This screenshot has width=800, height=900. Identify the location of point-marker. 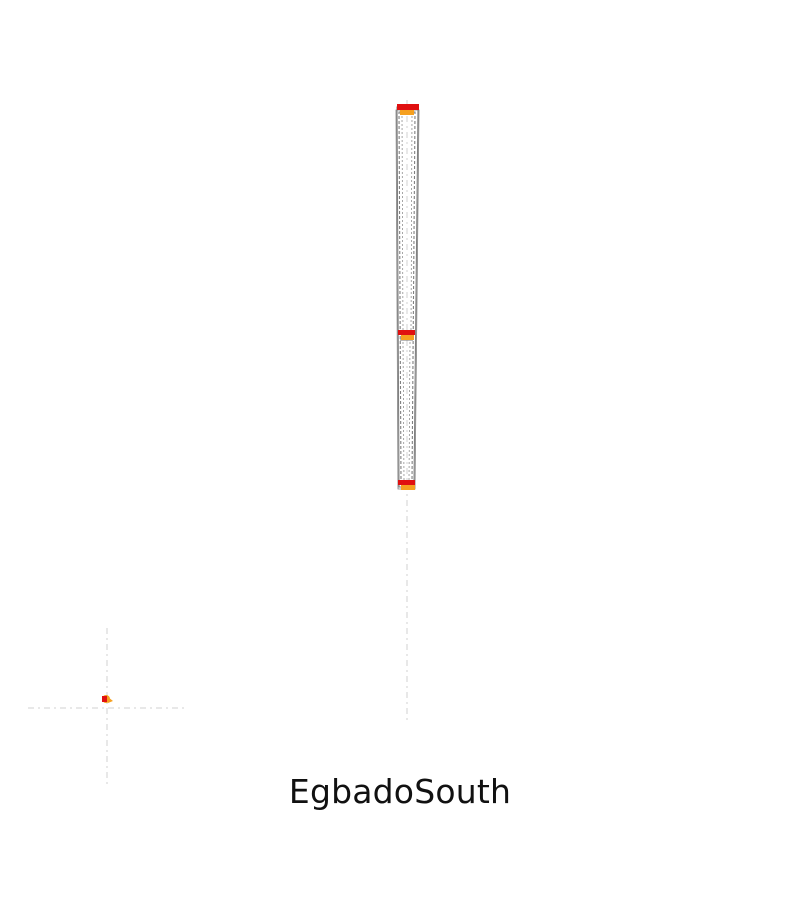
(107, 699).